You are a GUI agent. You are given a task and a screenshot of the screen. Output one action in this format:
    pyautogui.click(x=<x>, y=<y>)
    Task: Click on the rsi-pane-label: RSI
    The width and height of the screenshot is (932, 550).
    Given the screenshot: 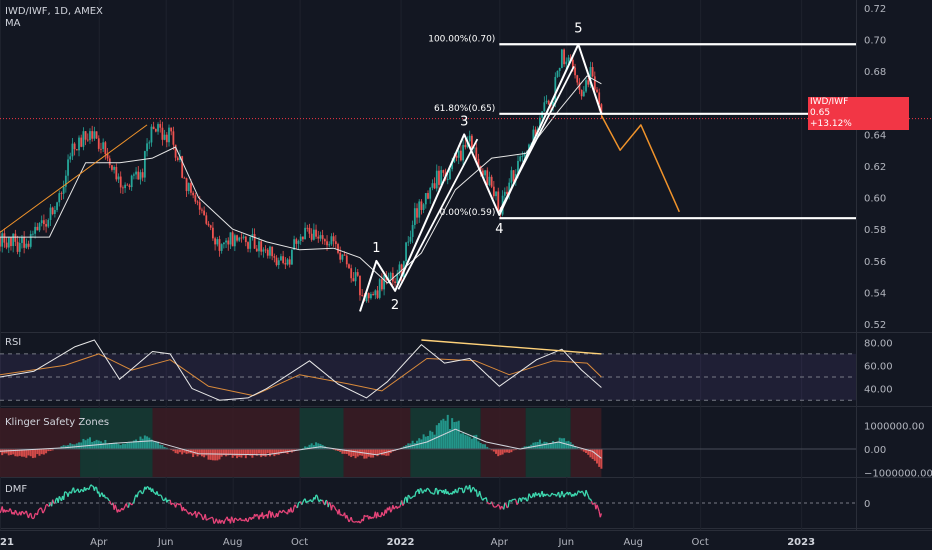 What is the action you would take?
    pyautogui.click(x=13, y=342)
    